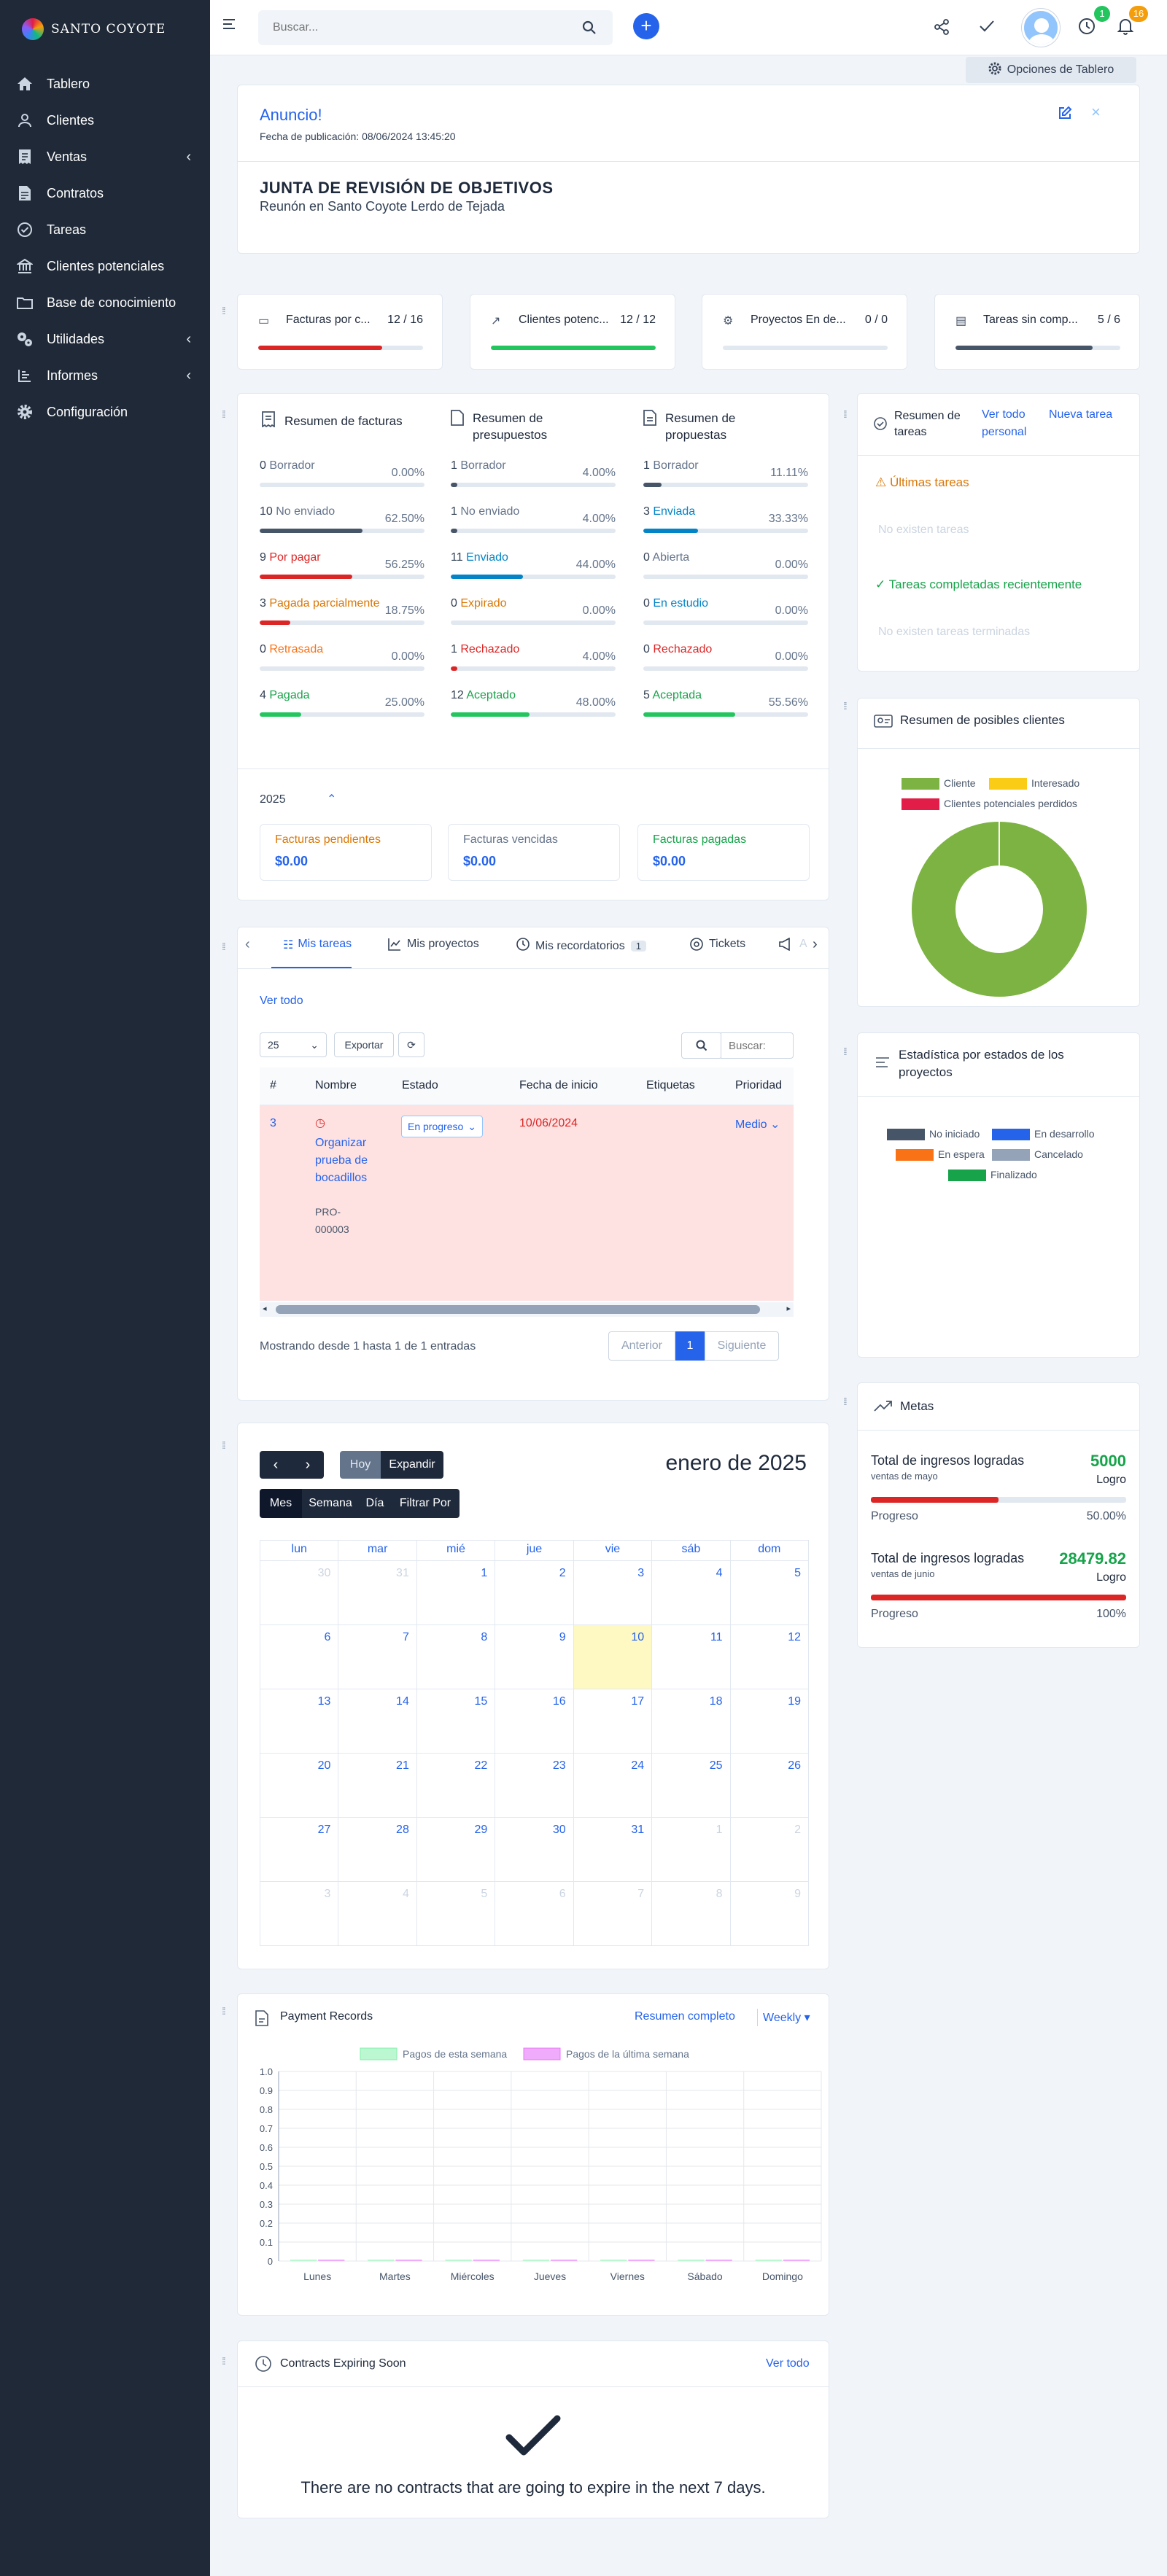 This screenshot has width=1167, height=2576. I want to click on calendar-day: 14, so click(377, 1721).